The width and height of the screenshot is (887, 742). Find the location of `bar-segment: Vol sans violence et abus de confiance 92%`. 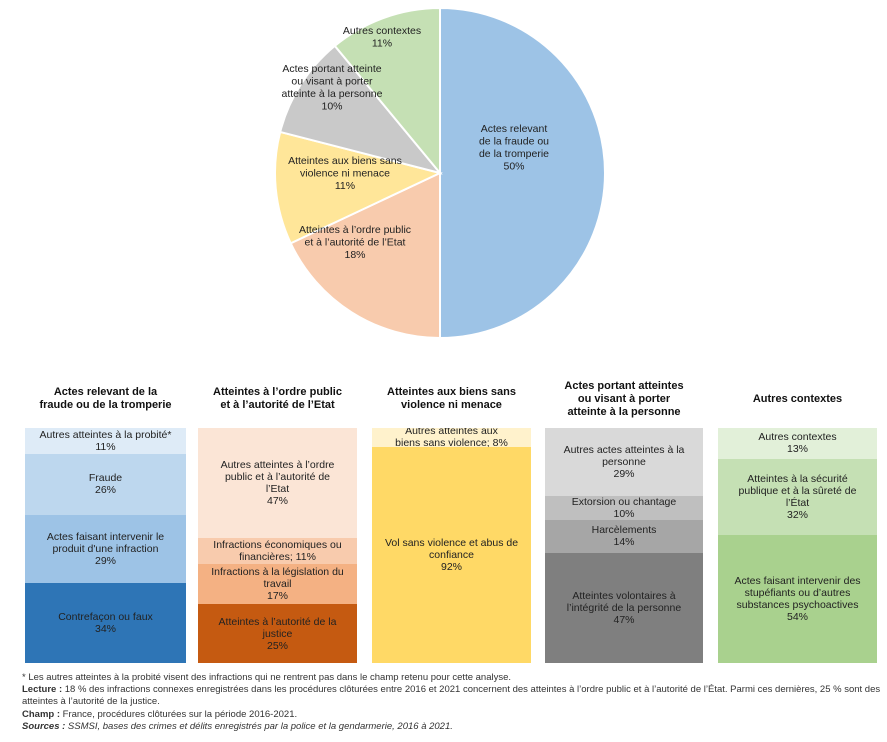

bar-segment: Vol sans violence et abus de confiance 92% is located at coordinates (451, 554).